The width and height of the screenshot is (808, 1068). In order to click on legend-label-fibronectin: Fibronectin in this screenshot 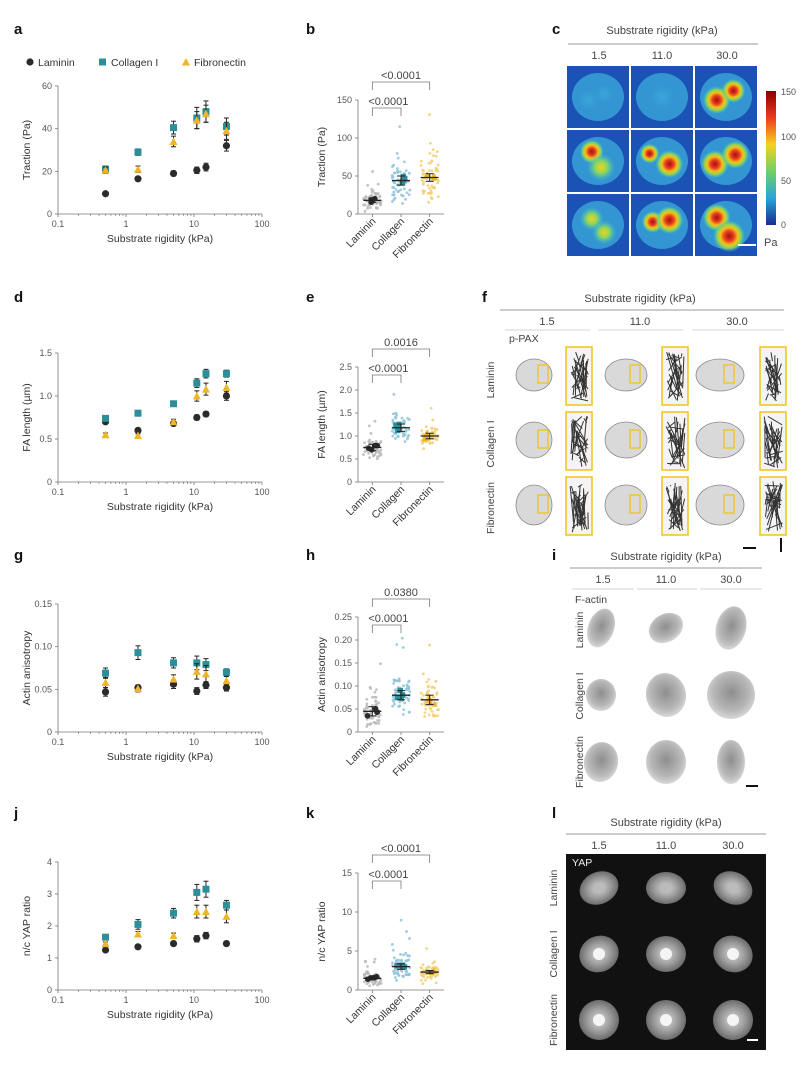, I will do `click(220, 63)`.